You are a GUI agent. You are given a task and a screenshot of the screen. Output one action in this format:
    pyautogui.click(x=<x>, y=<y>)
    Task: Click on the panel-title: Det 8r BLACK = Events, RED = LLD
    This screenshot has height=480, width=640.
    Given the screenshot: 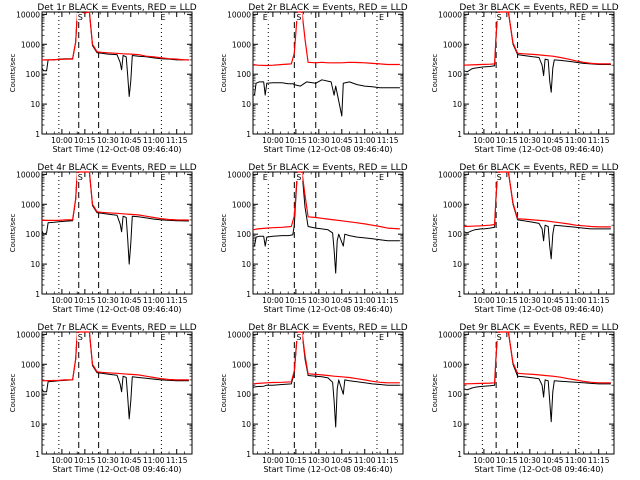 What is the action you would take?
    pyautogui.click(x=327, y=328)
    